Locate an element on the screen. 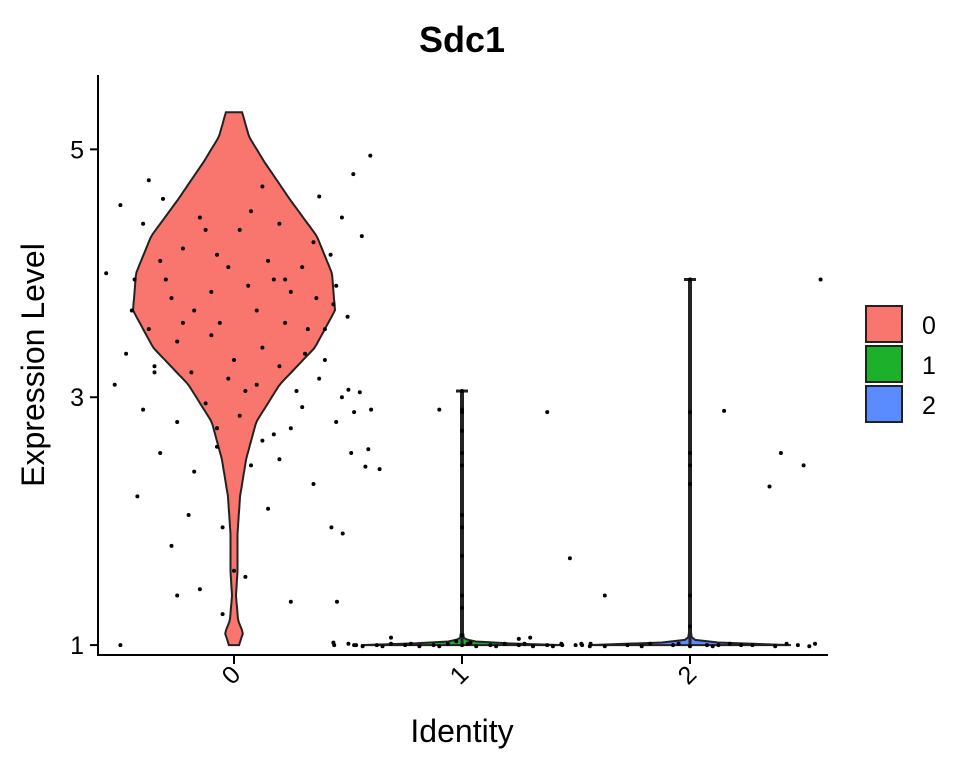 This screenshot has height=768, width=960. legend-label-1: 1 is located at coordinates (929, 366).